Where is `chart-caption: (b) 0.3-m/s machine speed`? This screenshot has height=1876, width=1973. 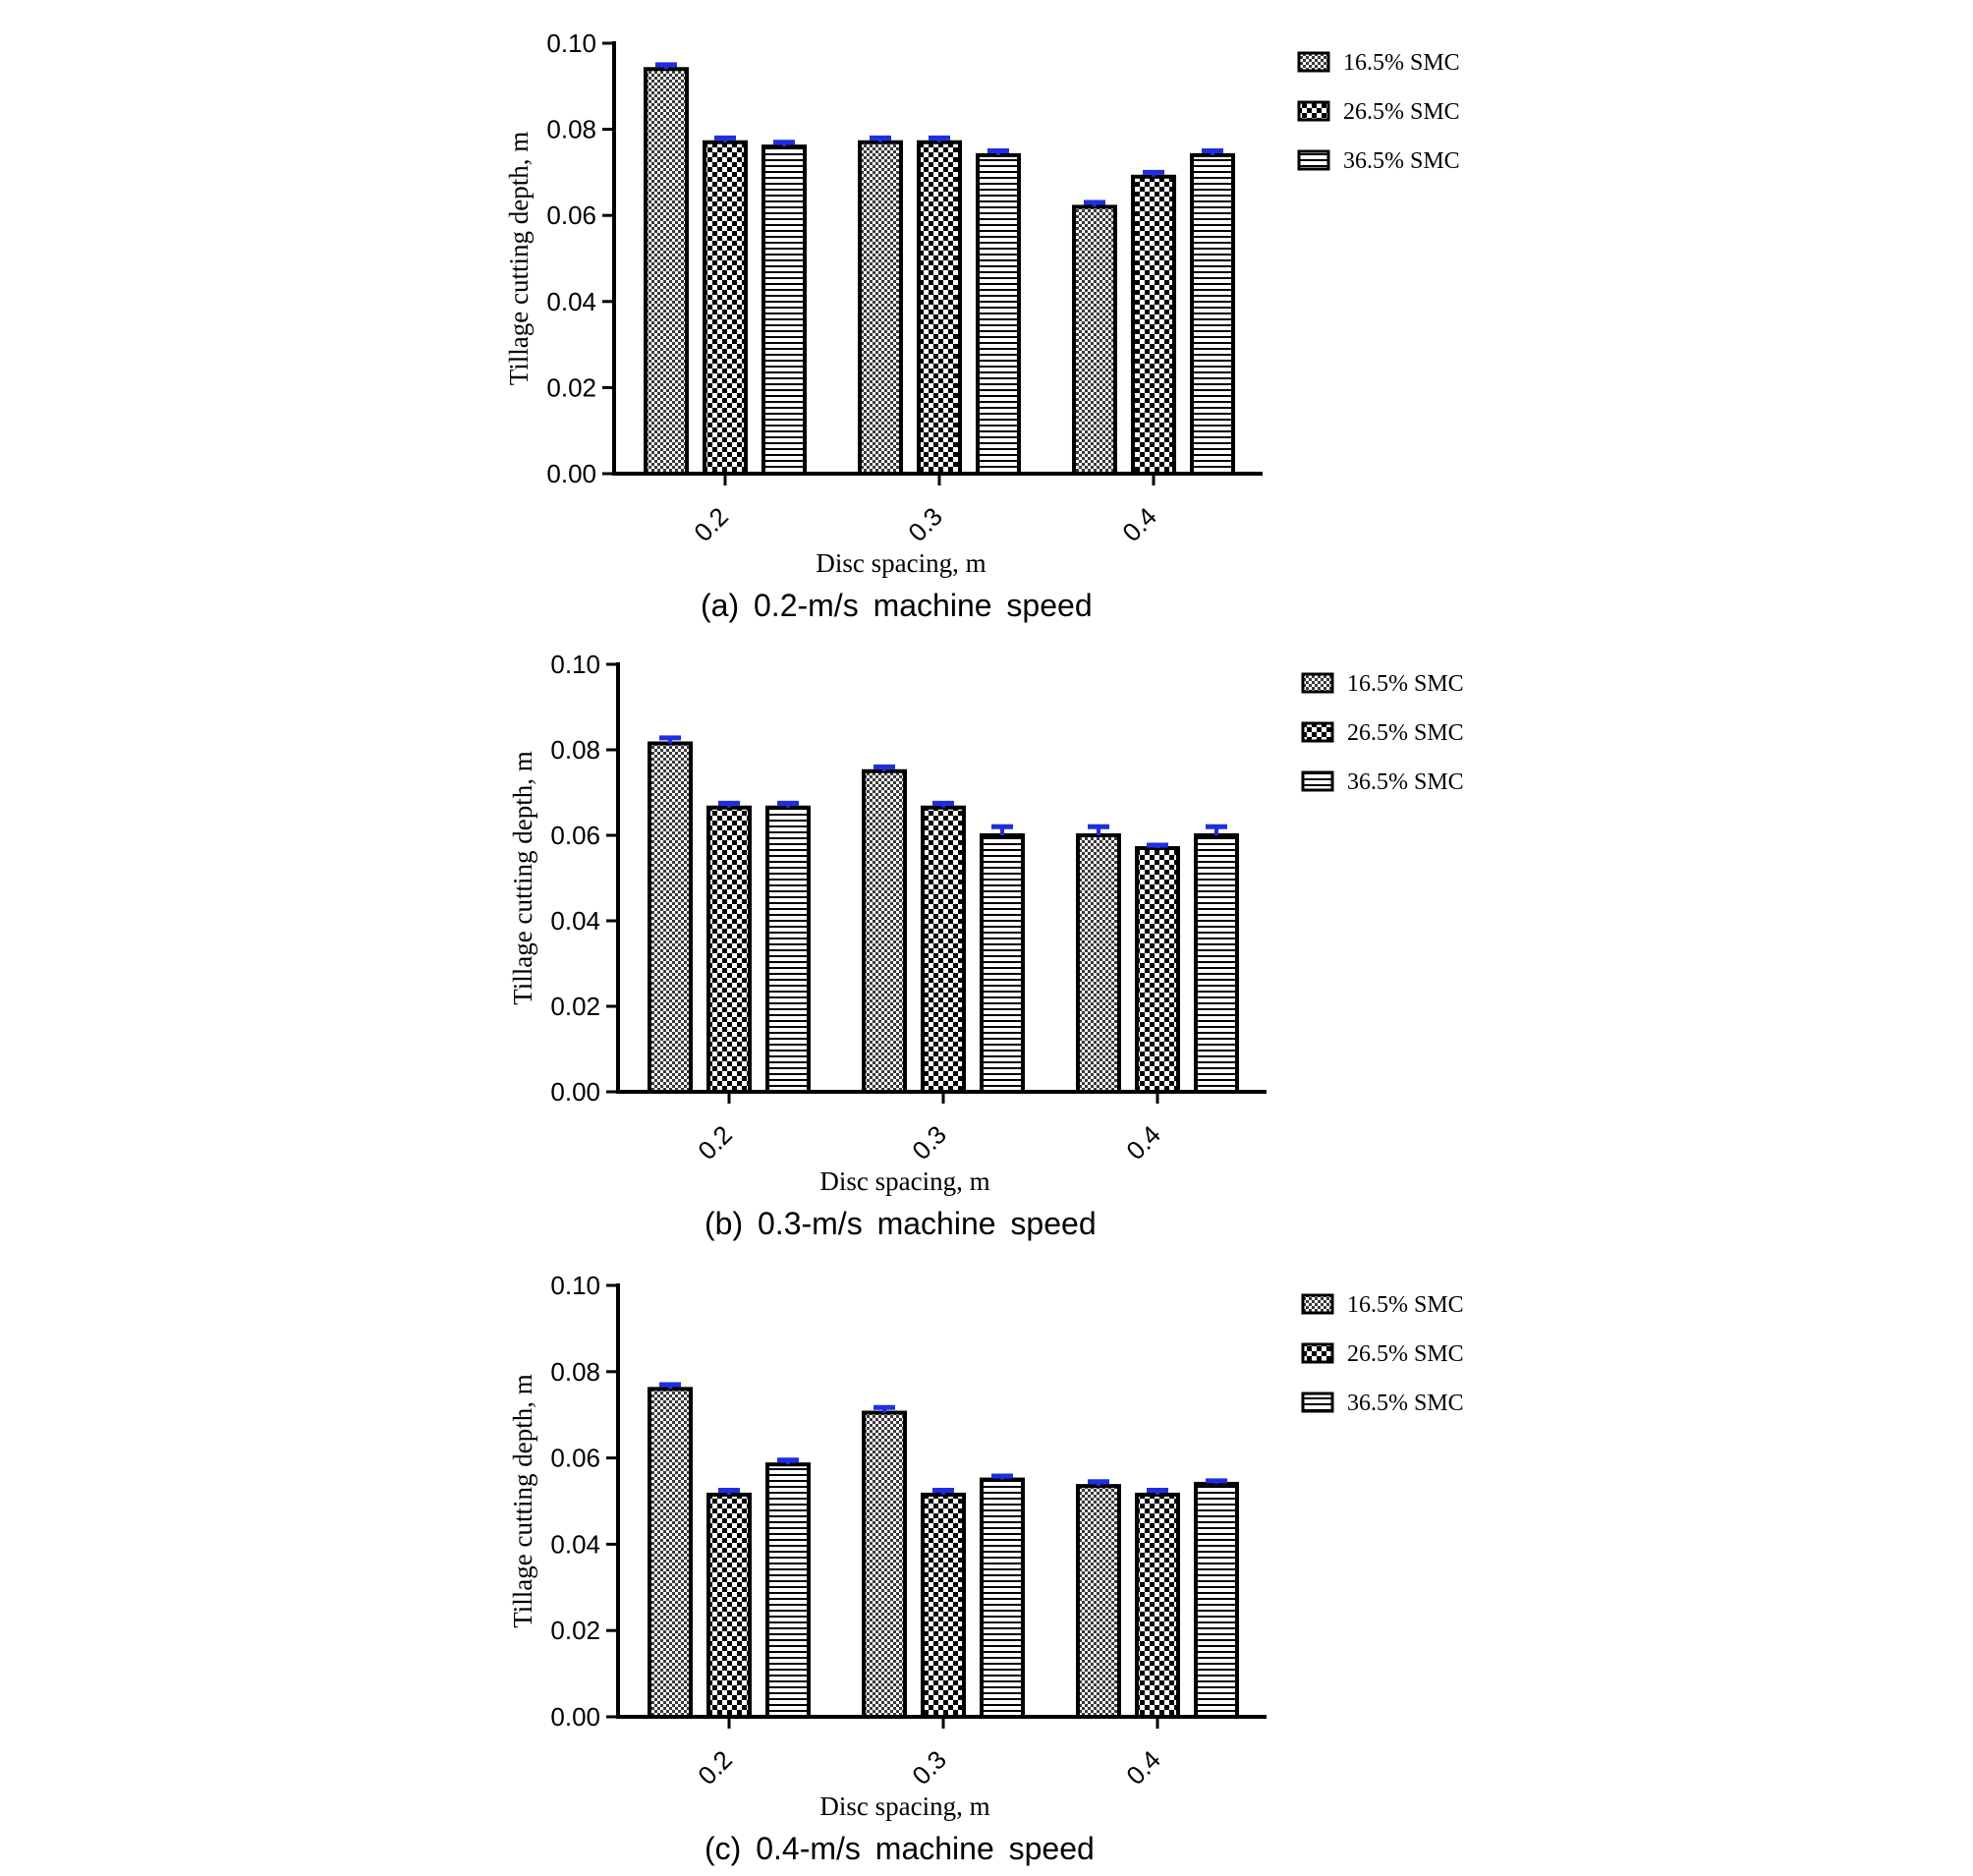 chart-caption: (b) 0.3-m/s machine speed is located at coordinates (901, 1223).